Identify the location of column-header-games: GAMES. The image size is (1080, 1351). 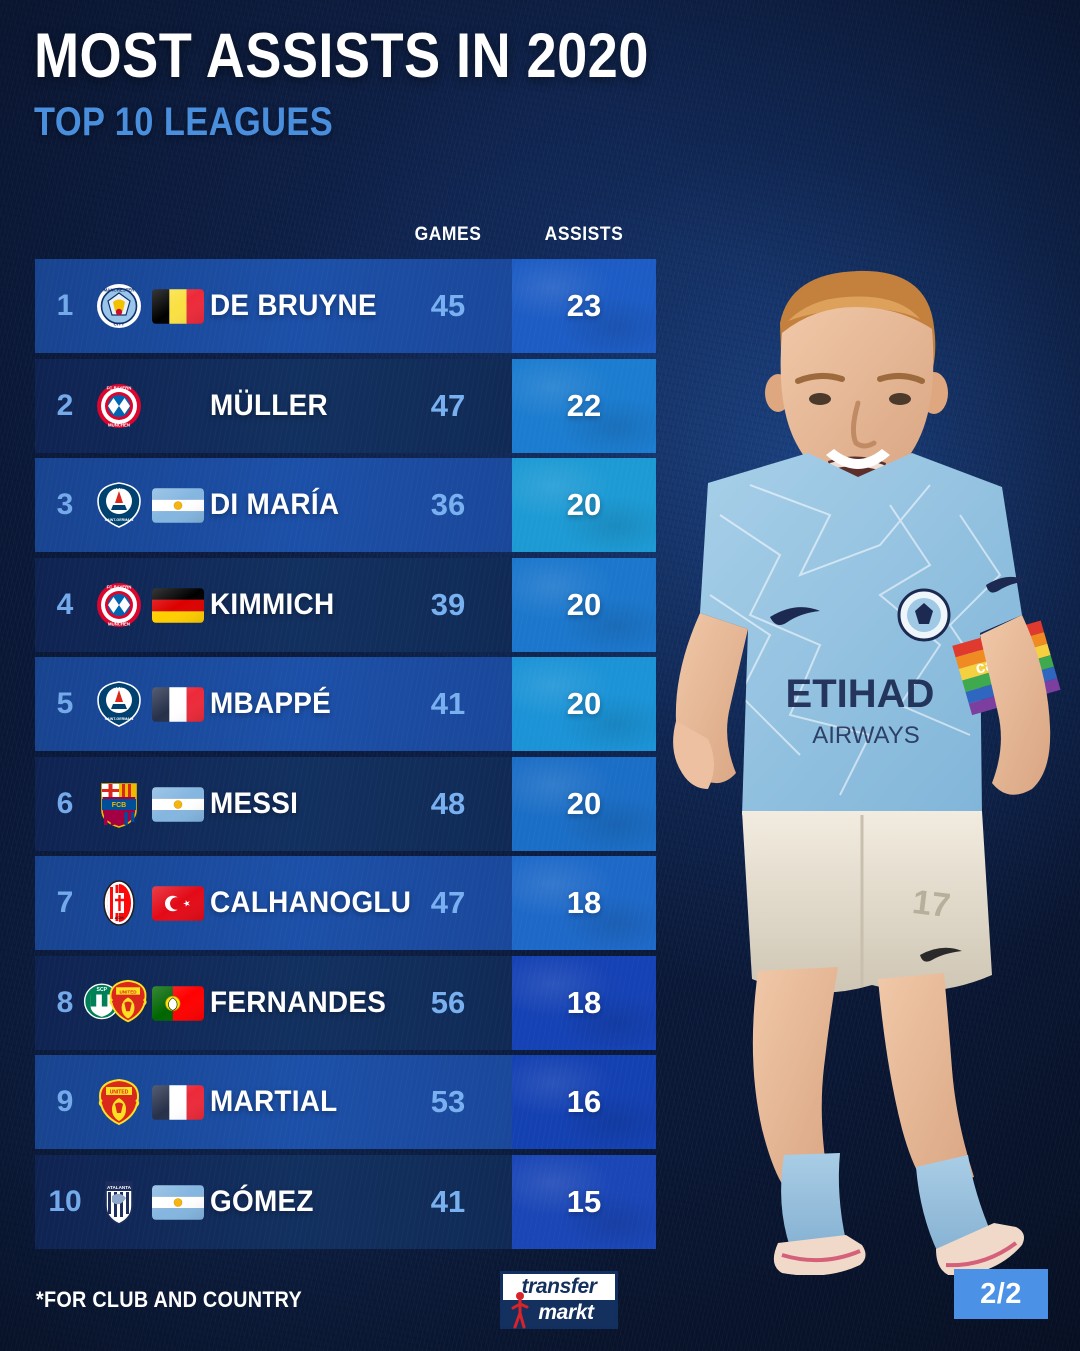
(448, 234).